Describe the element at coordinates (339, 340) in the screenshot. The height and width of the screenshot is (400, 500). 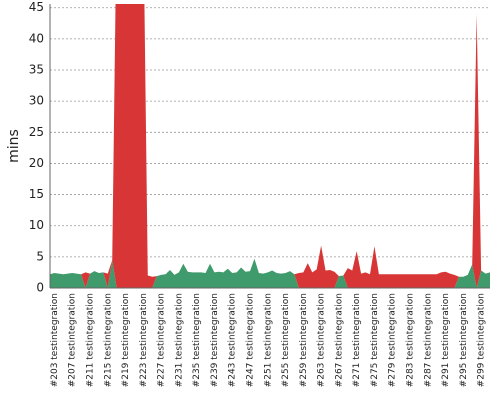
I see `x-tick-label: #267 testintegration` at that location.